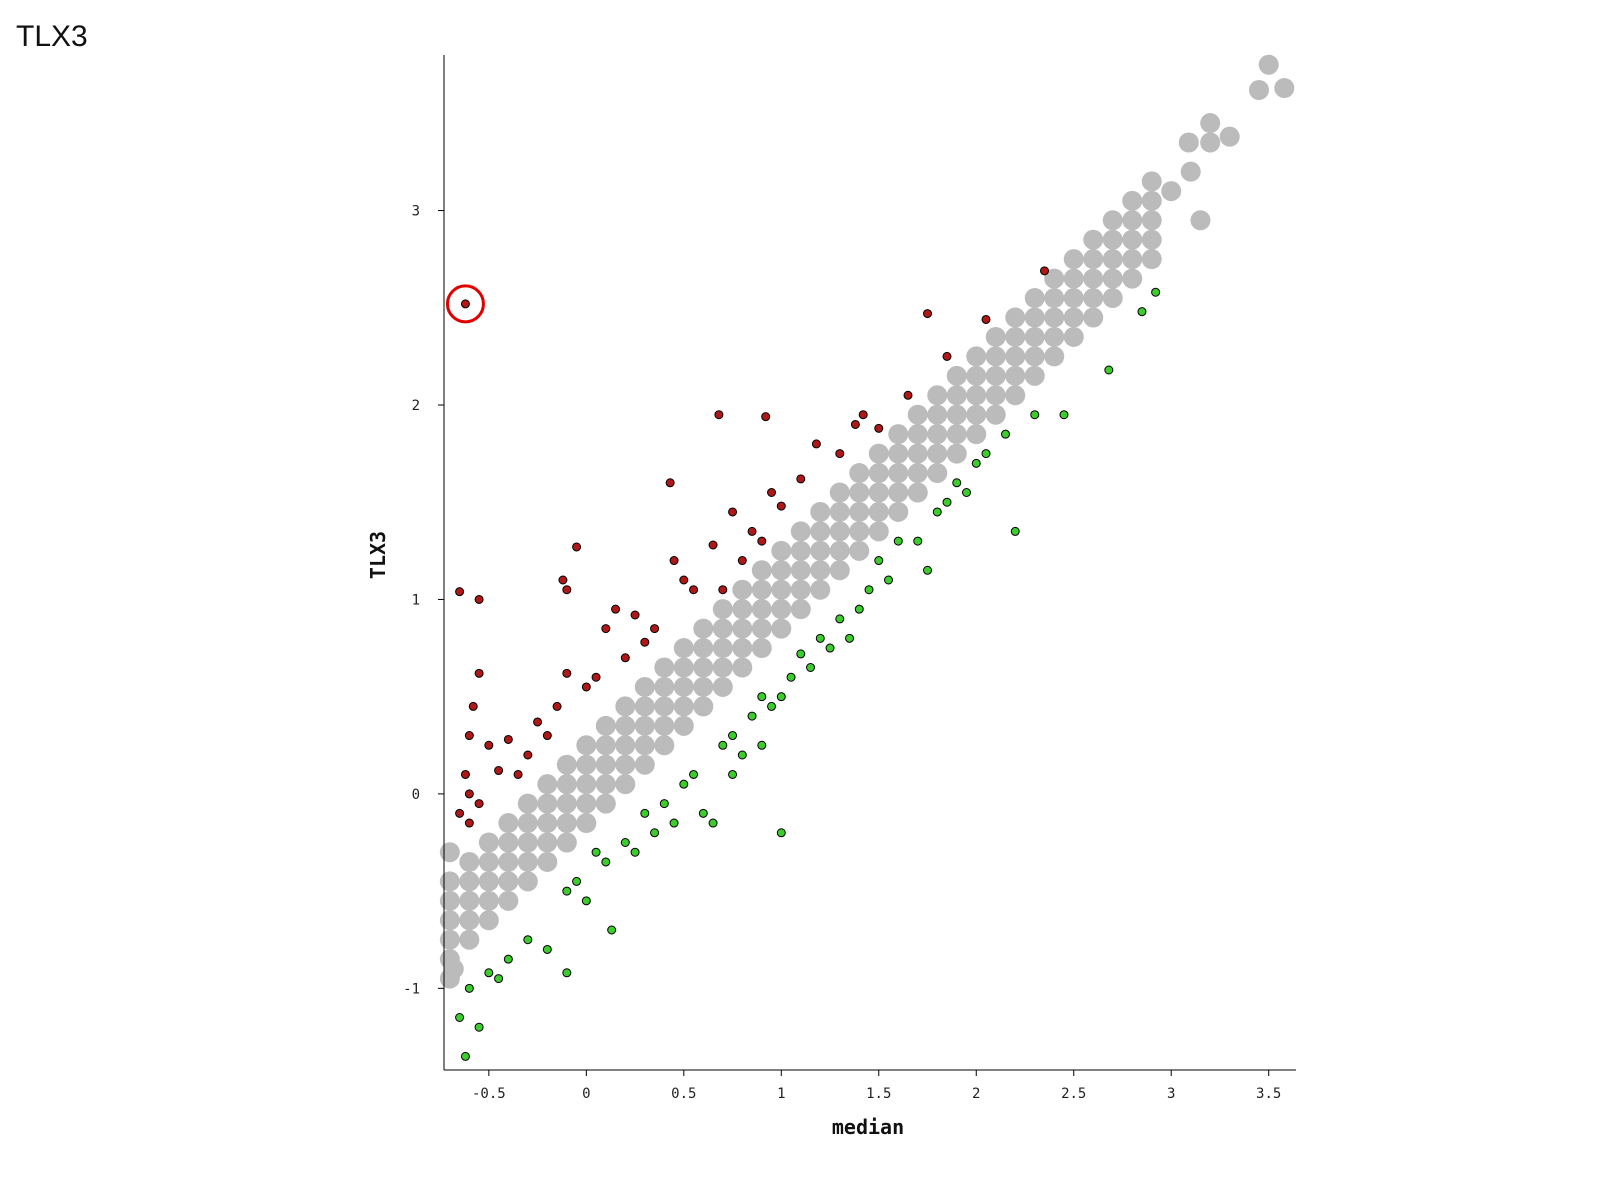 The height and width of the screenshot is (1200, 1600). I want to click on x-tick-label: 3, so click(1171, 1094).